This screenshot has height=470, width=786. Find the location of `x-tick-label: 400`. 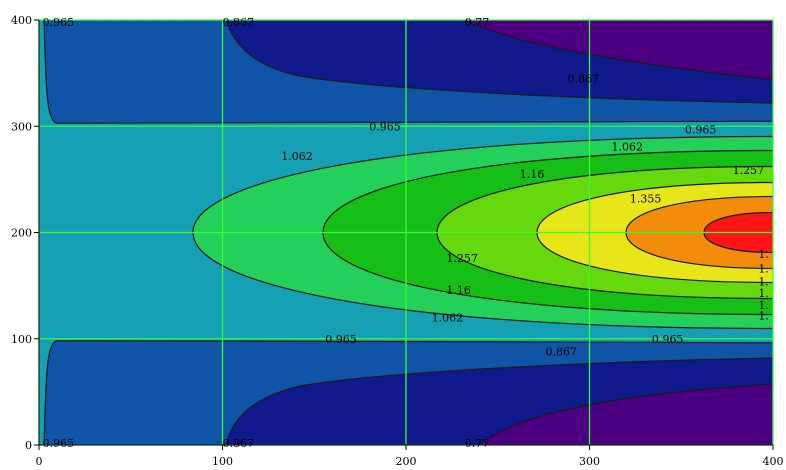

x-tick-label: 400 is located at coordinates (773, 461).